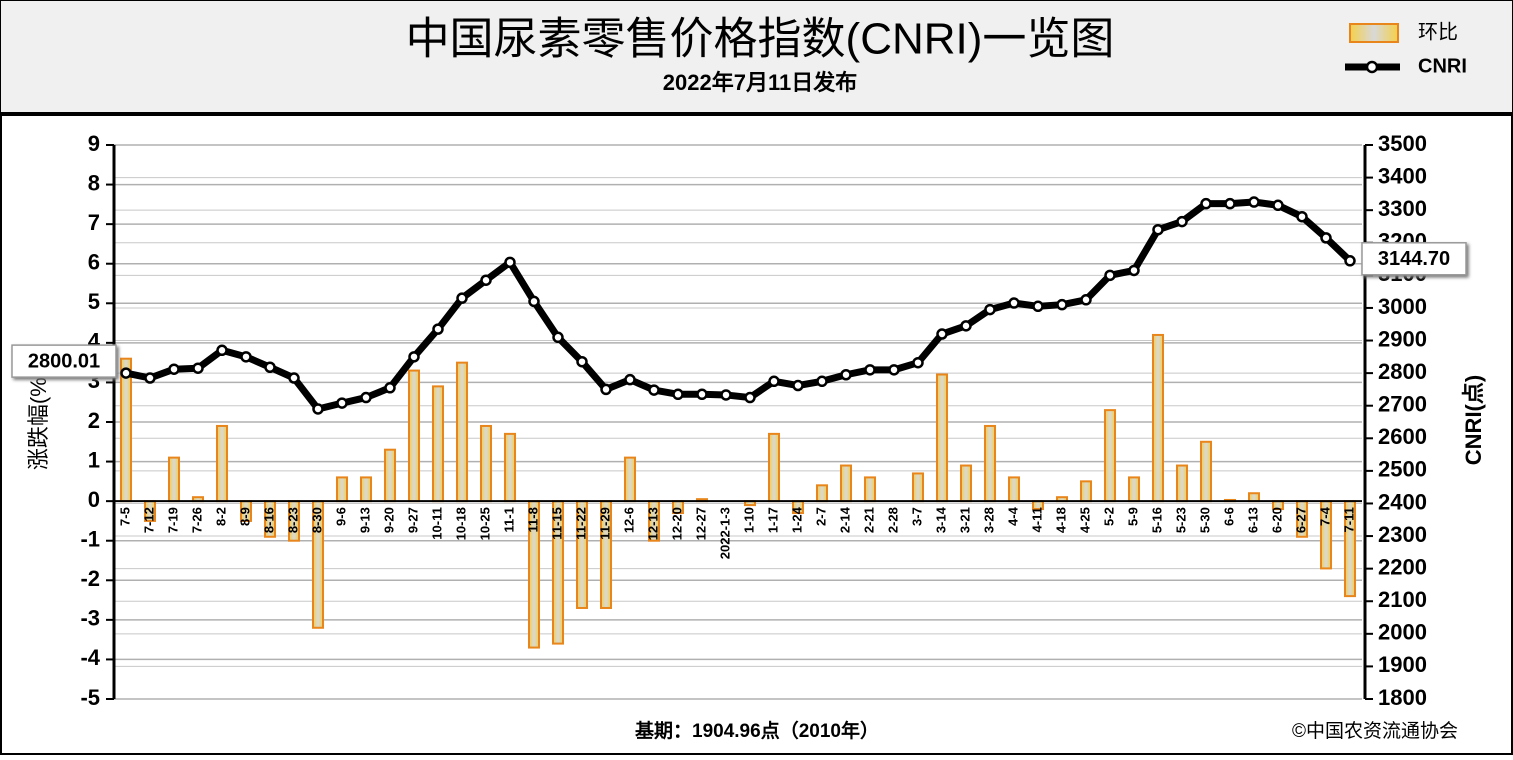 This screenshot has height=760, width=1513. Describe the element at coordinates (724, 533) in the screenshot. I see `x-tick-label: 2022-1-3` at that location.